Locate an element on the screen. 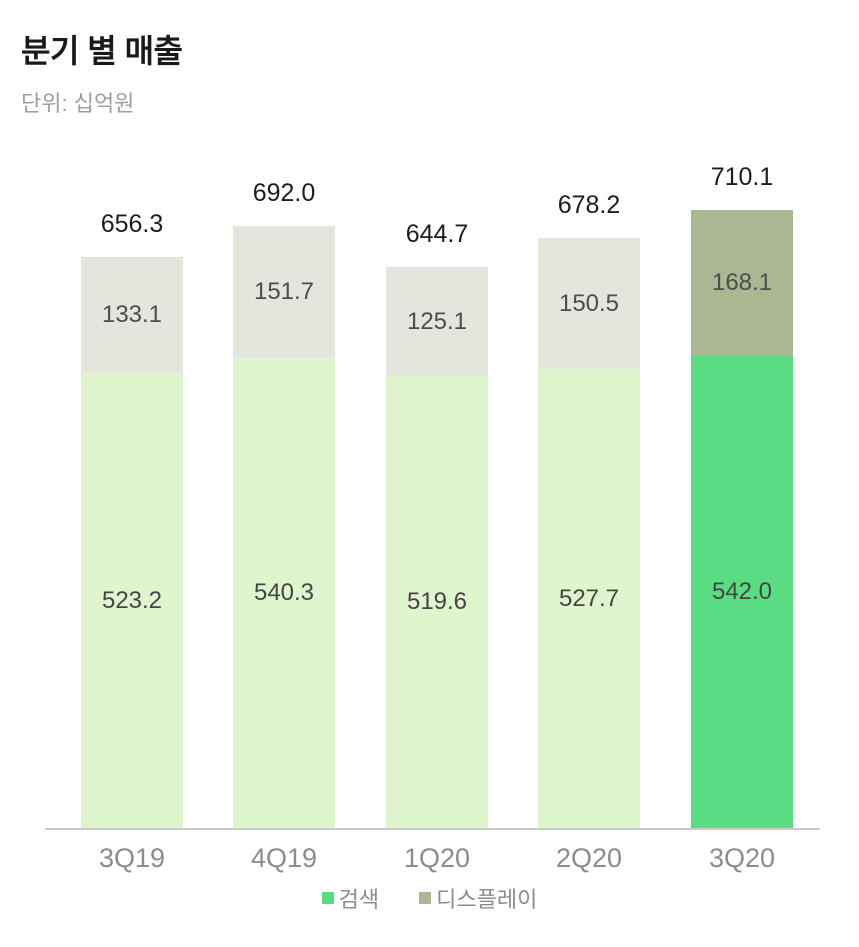 The height and width of the screenshot is (947, 859). legend-label: 검색 is located at coordinates (359, 899).